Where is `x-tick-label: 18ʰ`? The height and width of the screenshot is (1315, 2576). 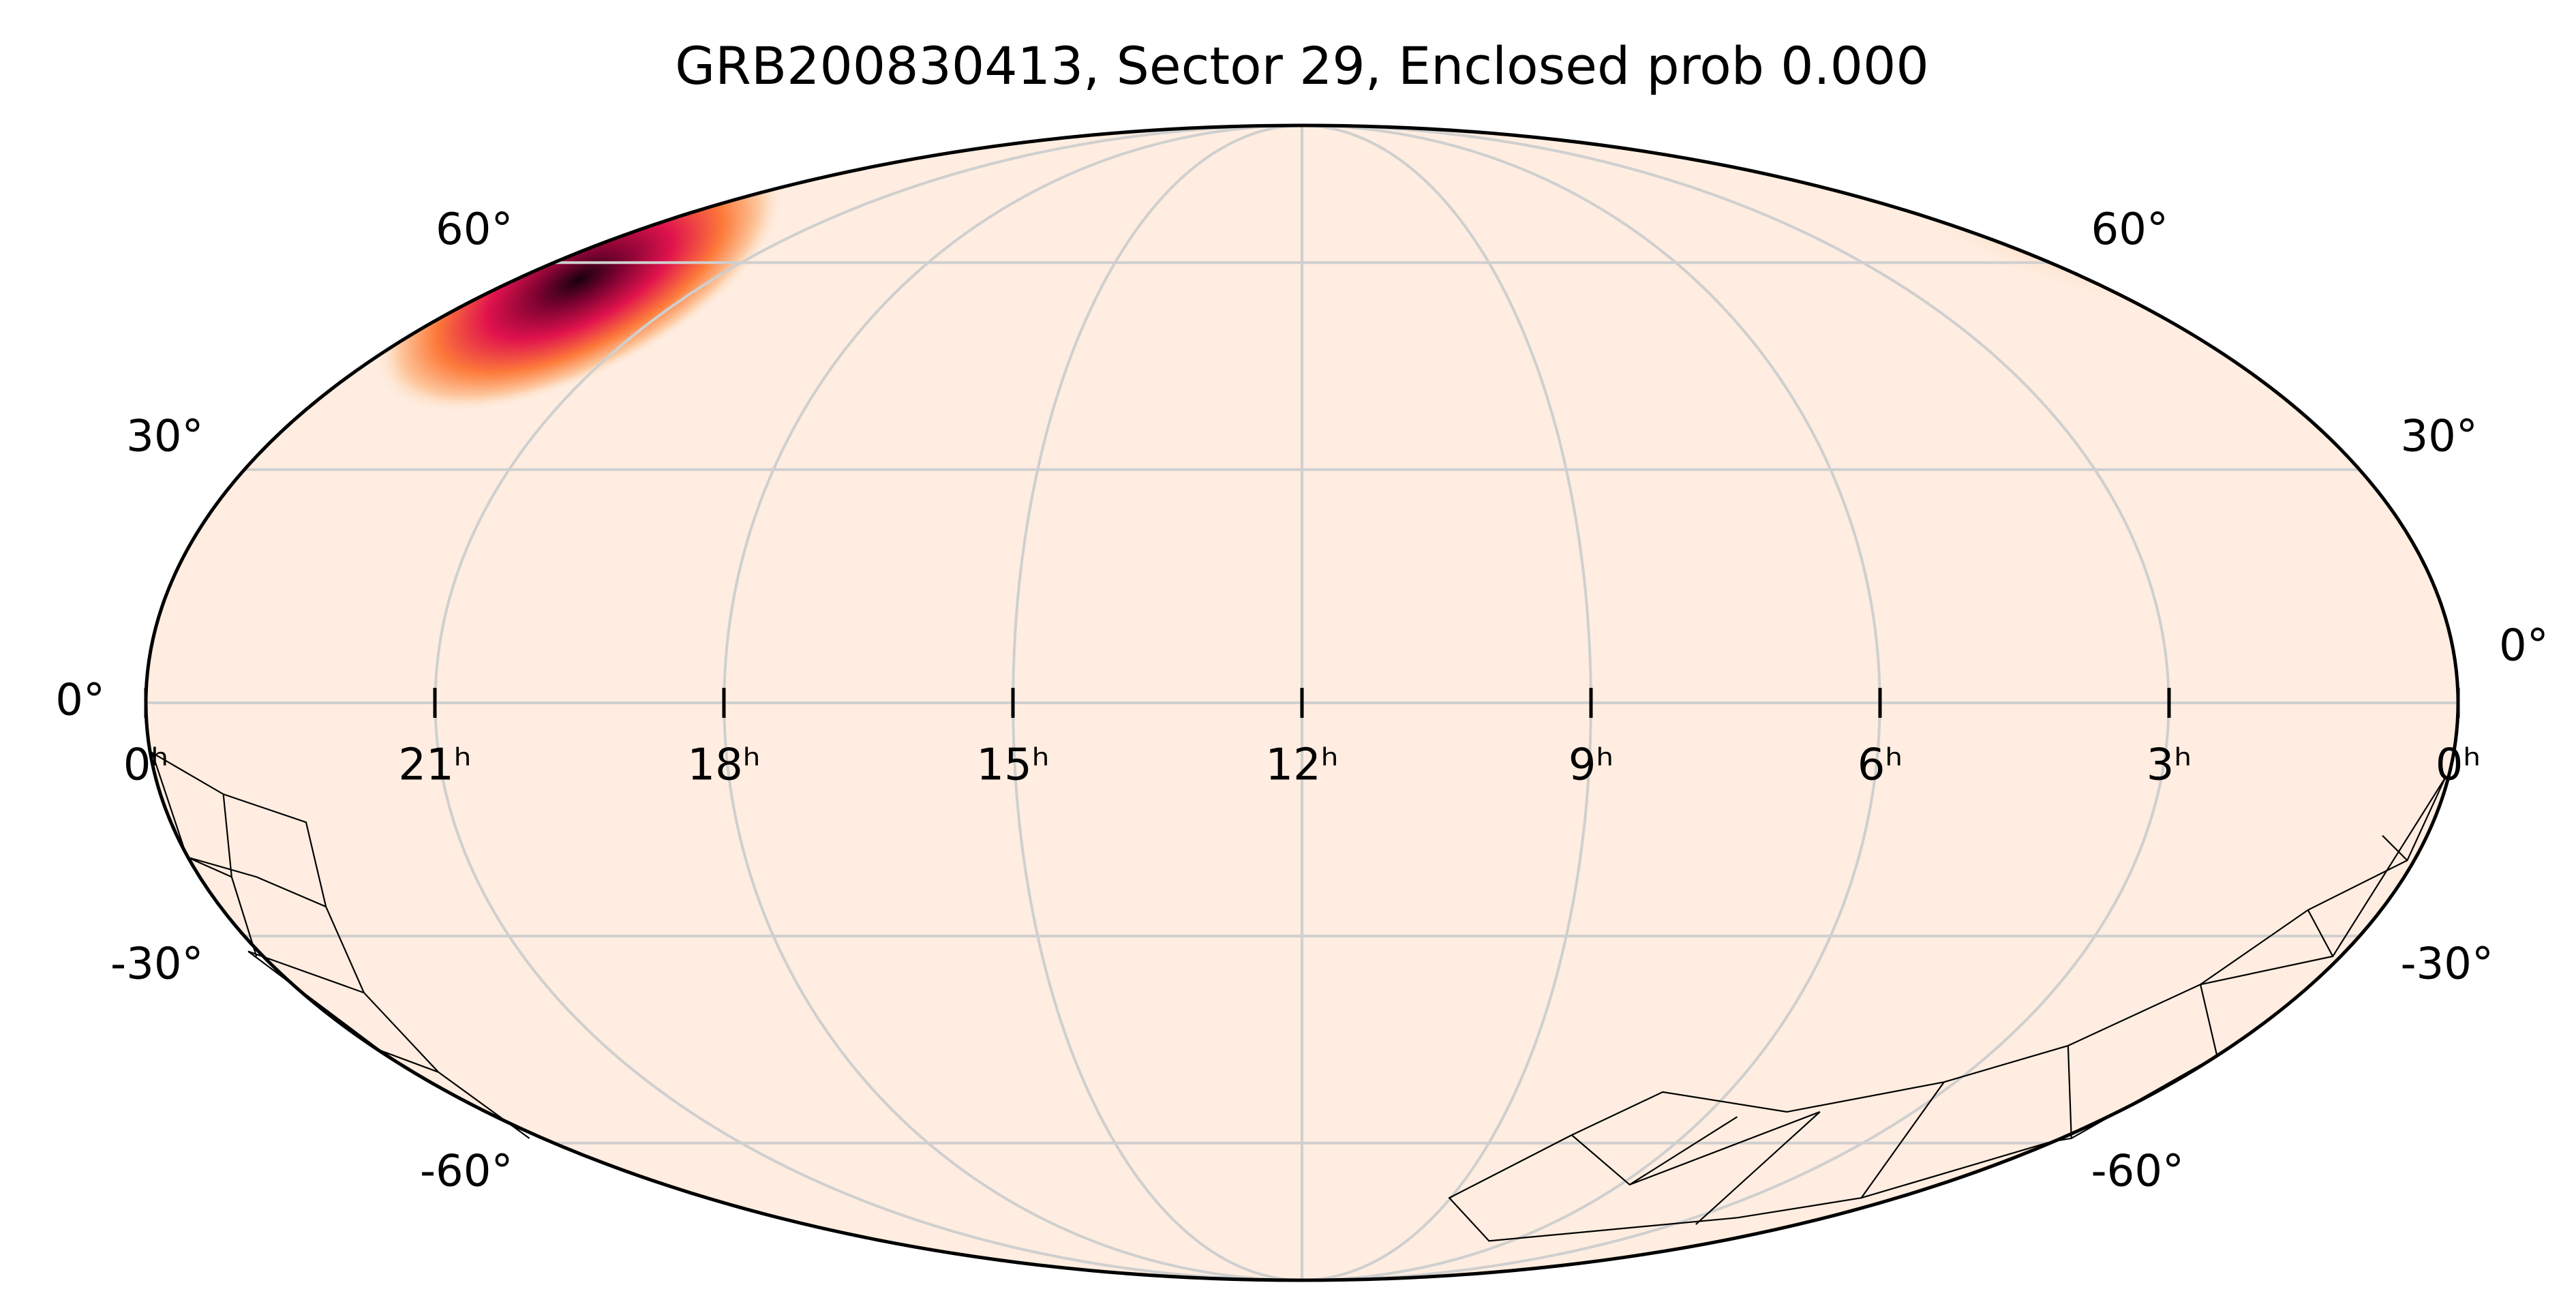 x-tick-label: 18ʰ is located at coordinates (724, 766).